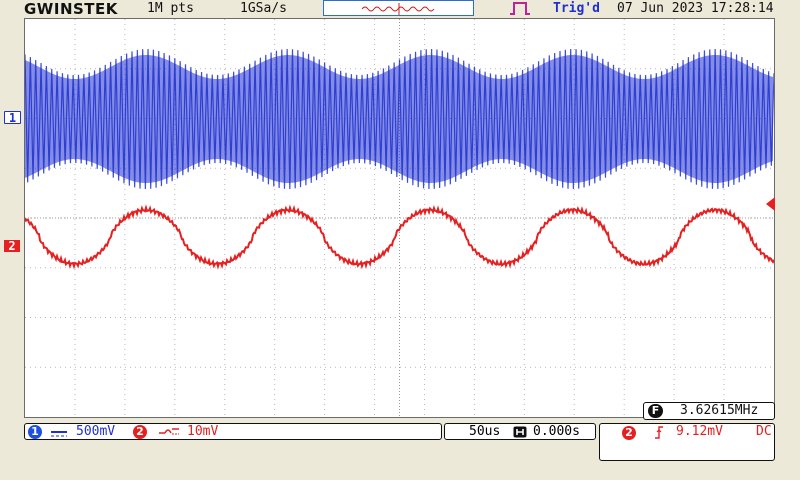 The height and width of the screenshot is (480, 800). Describe the element at coordinates (96, 431) in the screenshot. I see `ch1-scale: 500mV` at that location.